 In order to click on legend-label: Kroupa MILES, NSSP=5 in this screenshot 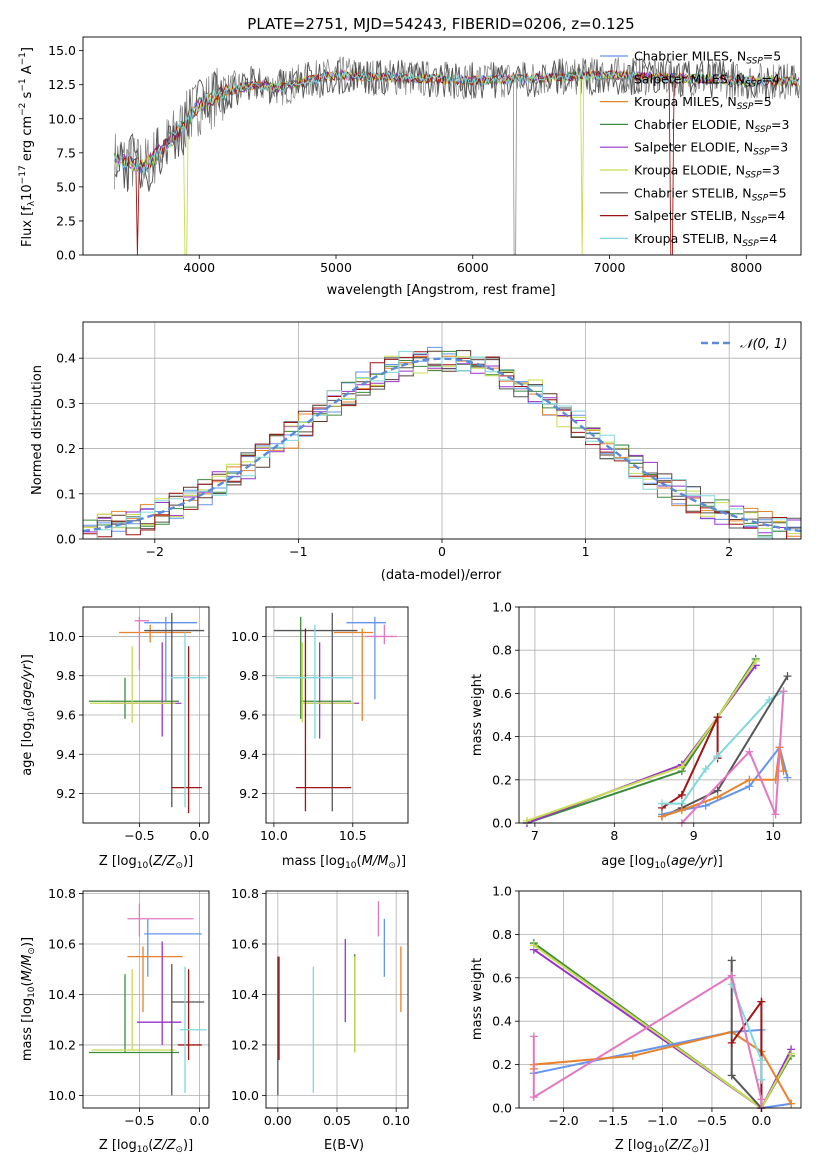, I will do `click(703, 103)`.